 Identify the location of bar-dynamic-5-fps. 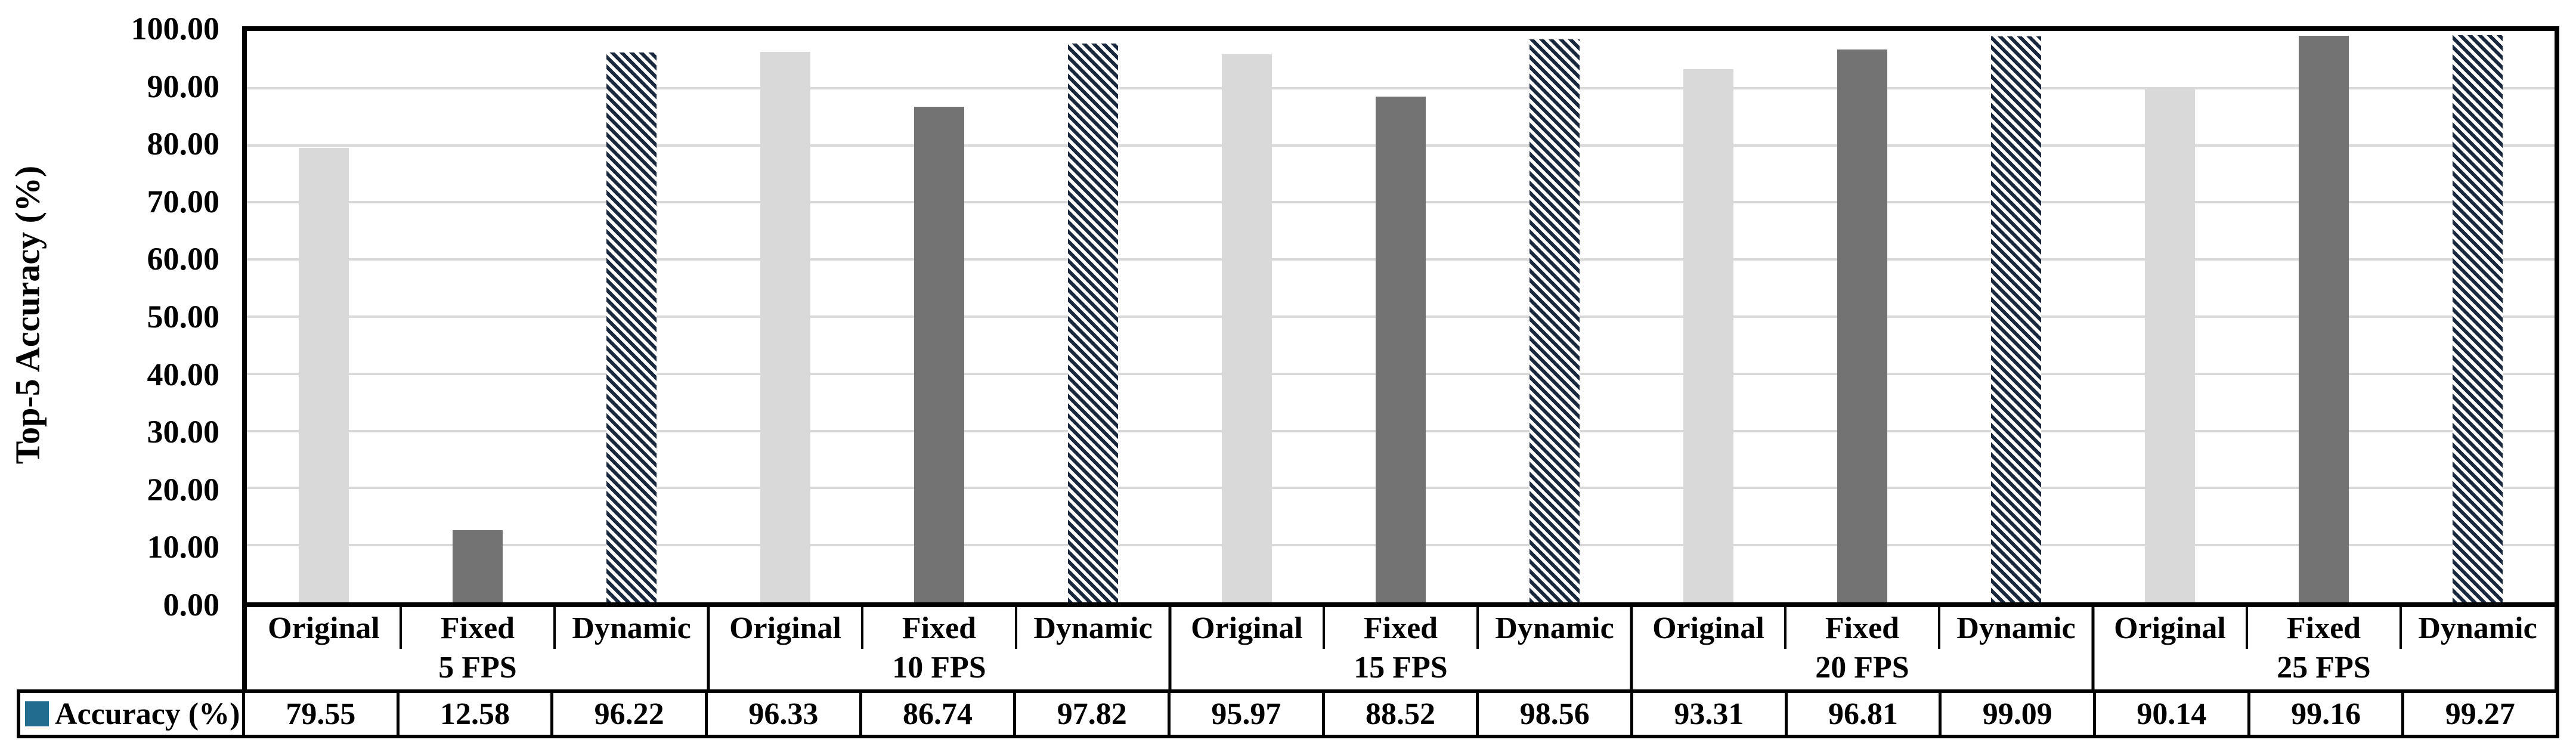
(631, 327).